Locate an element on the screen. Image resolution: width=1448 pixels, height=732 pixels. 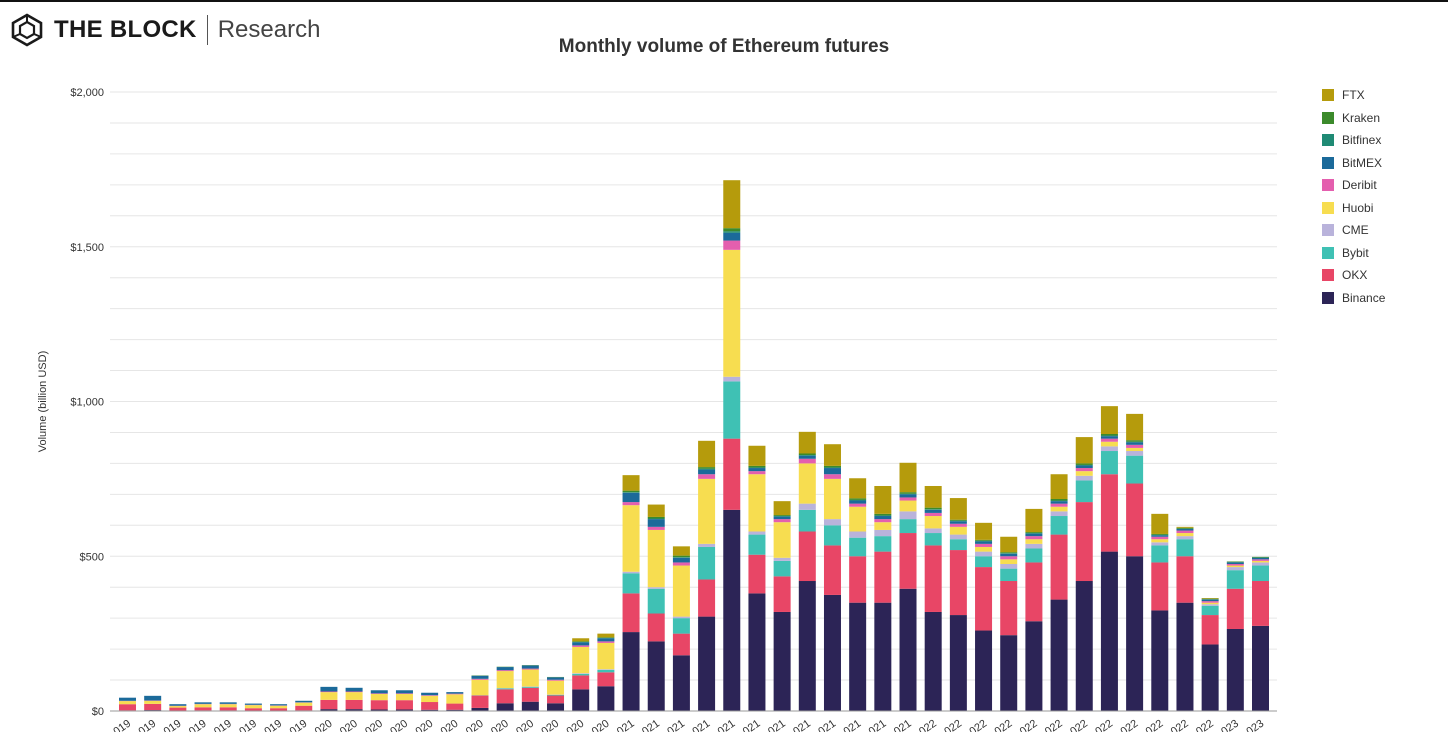
y-axis-label: Volume (billion USD) is located at coordinates (43, 401).